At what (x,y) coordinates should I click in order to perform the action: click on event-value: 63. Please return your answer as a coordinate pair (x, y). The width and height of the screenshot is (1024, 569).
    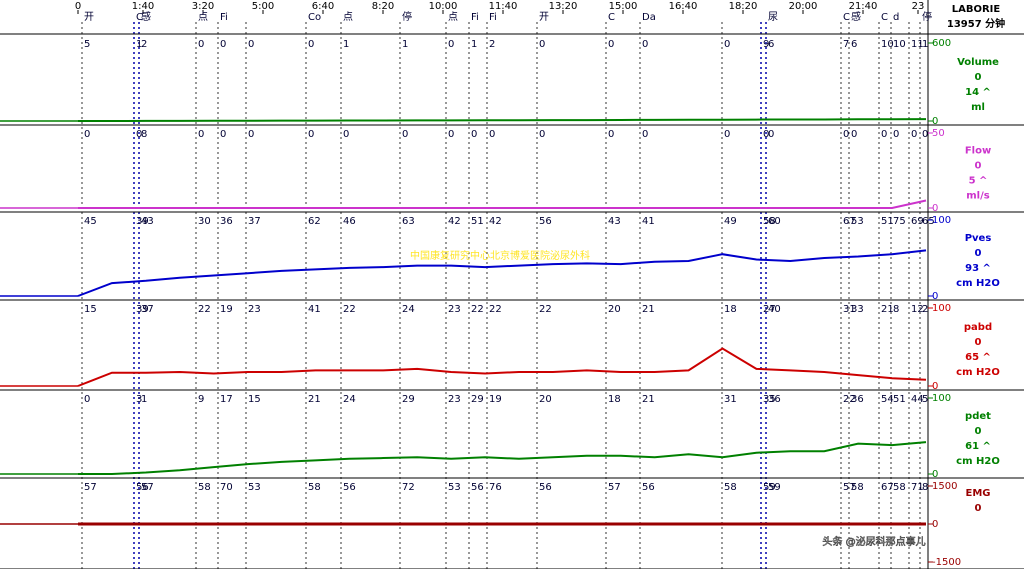
    Looking at the image, I should click on (408, 221).